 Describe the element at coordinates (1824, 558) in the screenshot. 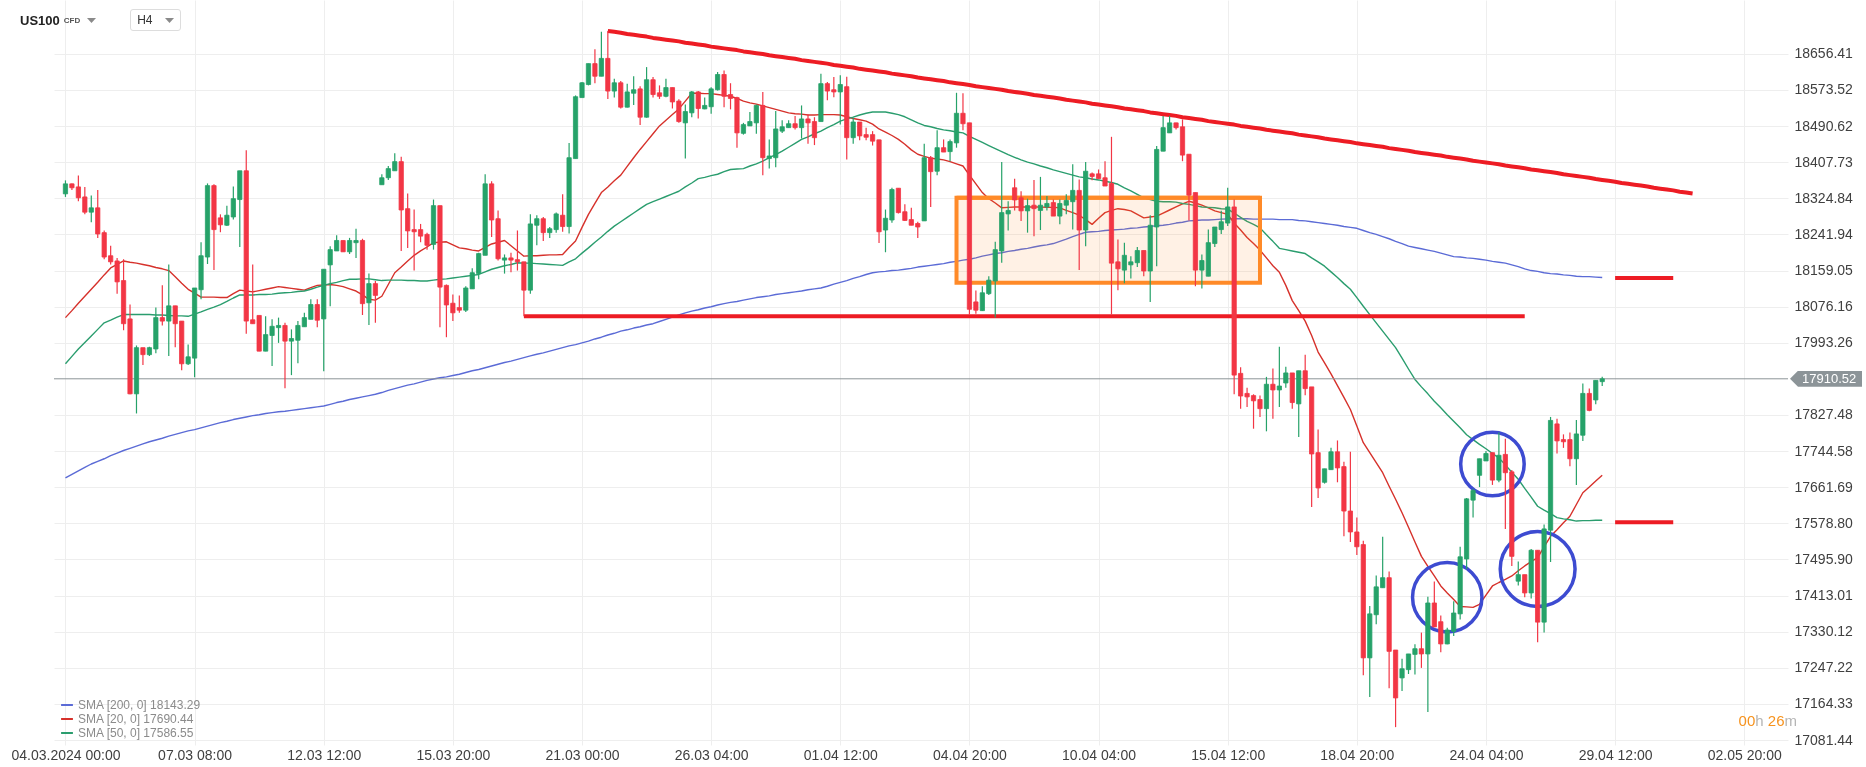

I see `y-tick-label: 17495.90` at that location.